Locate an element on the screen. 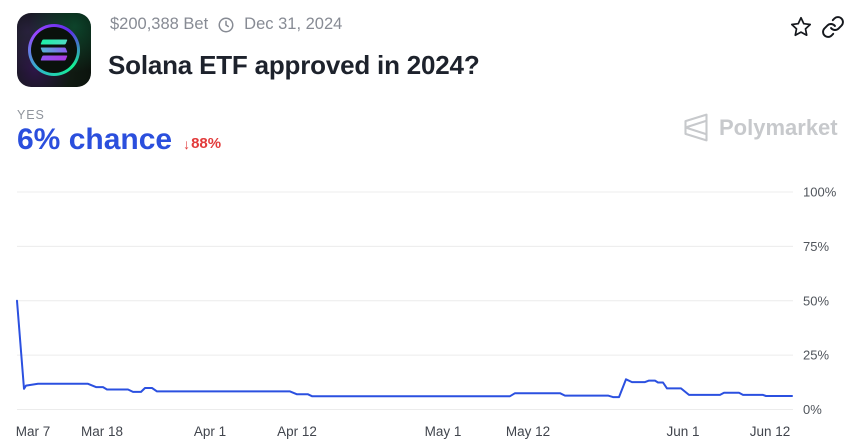 Image resolution: width=850 pixels, height=448 pixels. y-tick-label: 100% is located at coordinates (820, 192).